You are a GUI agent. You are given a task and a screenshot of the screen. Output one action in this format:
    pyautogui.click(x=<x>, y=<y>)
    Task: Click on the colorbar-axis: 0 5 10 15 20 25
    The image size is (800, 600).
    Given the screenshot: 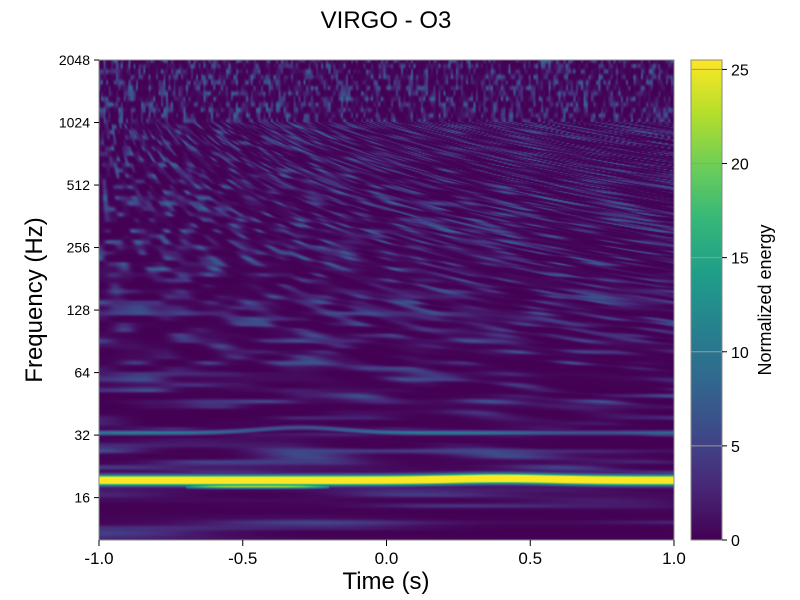 What is the action you would take?
    pyautogui.click(x=720, y=306)
    